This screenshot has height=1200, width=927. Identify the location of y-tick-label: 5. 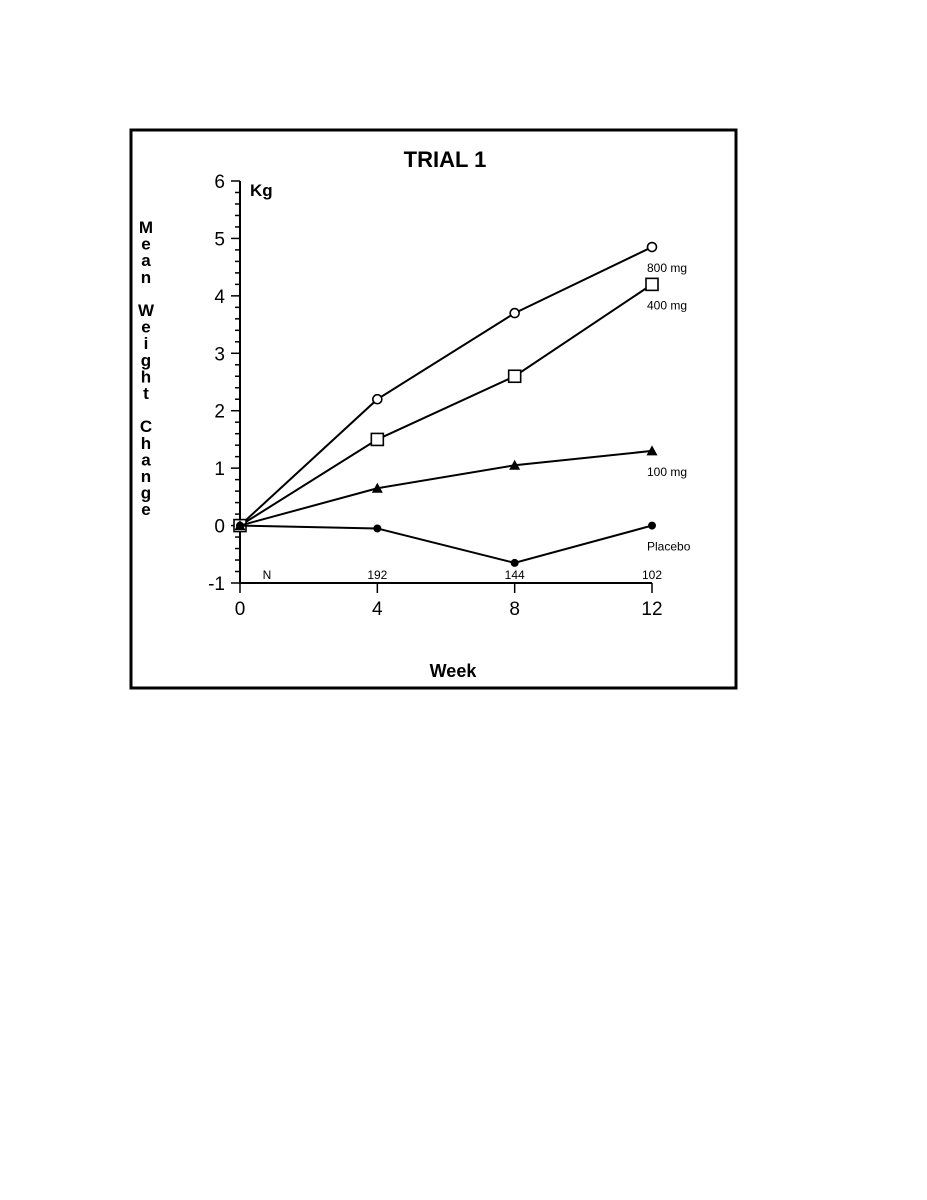
(219, 239).